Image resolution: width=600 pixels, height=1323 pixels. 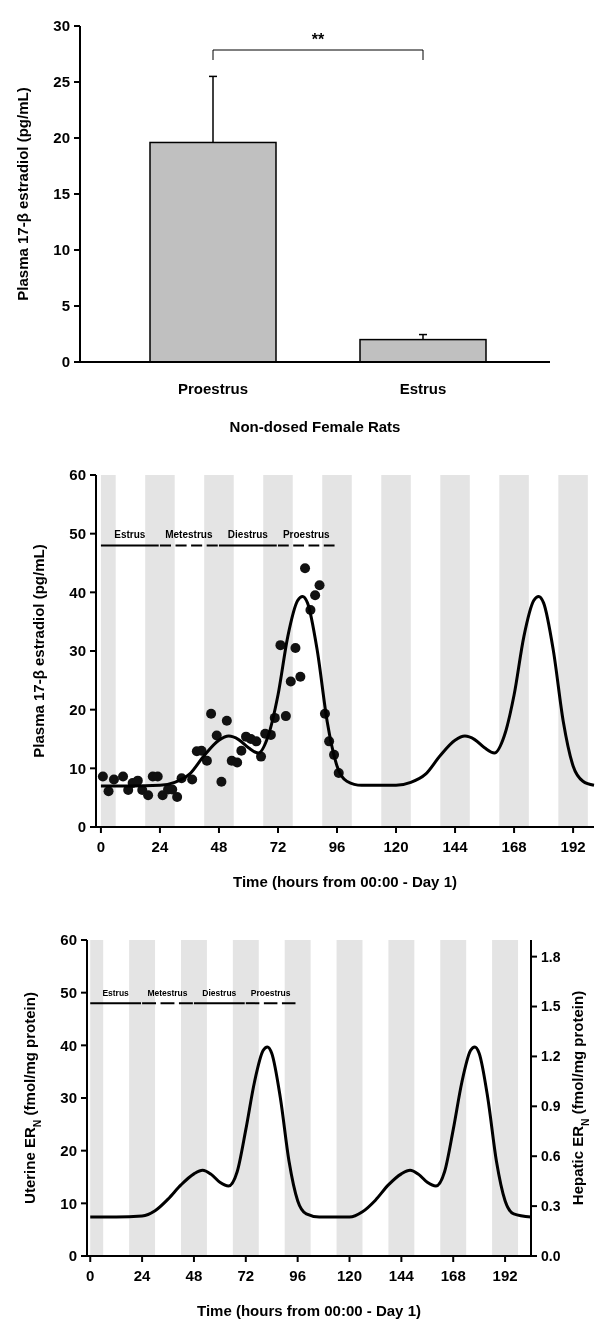 I want to click on y-tick-label: 25, so click(x=61, y=82).